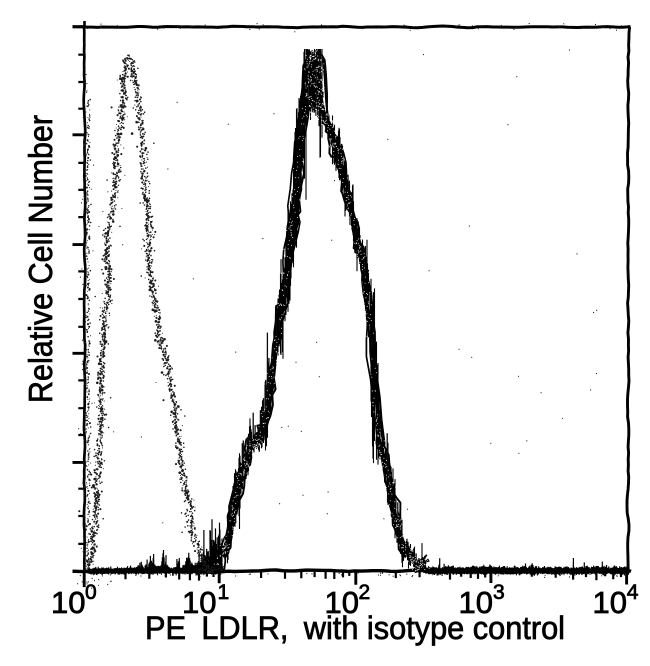  I want to click on svg-text: 3, so click(499, 592).